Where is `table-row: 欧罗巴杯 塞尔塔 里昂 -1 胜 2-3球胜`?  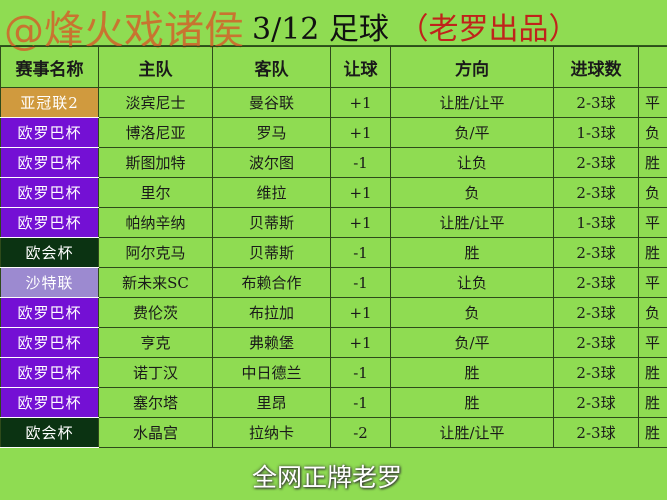 table-row: 欧罗巴杯 塞尔塔 里昂 -1 胜 2-3球胜 is located at coordinates (333, 402).